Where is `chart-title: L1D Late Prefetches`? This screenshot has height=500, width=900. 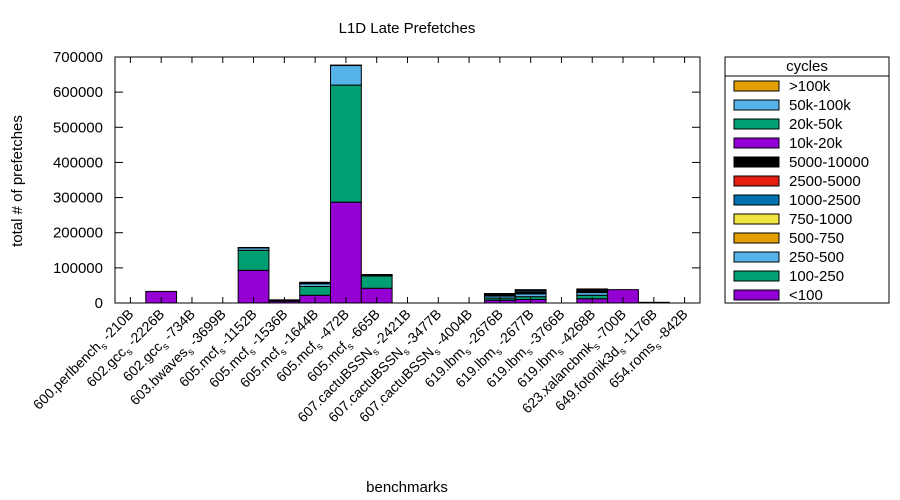
chart-title: L1D Late Prefetches is located at coordinates (407, 28).